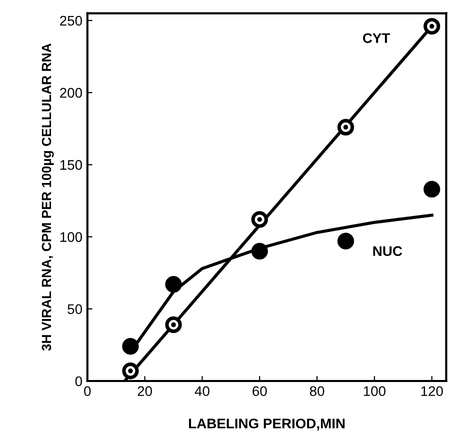  Describe the element at coordinates (375, 391) in the screenshot. I see `x-tick-label: 100` at that location.